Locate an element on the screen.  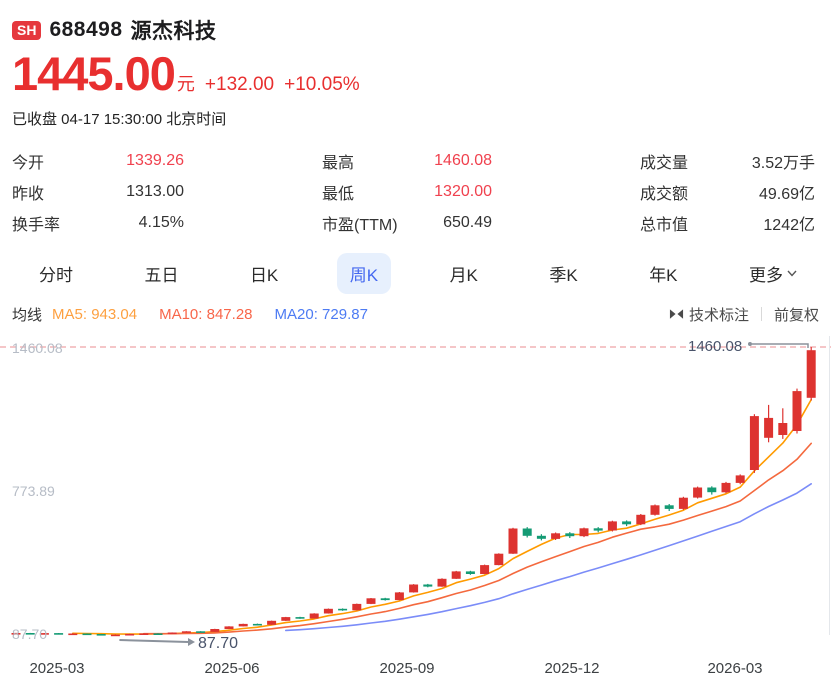
stats-column-3: 成交量 3.52万手 成交额 49.69亿 总市值 1242亿 is located at coordinates (727, 191).